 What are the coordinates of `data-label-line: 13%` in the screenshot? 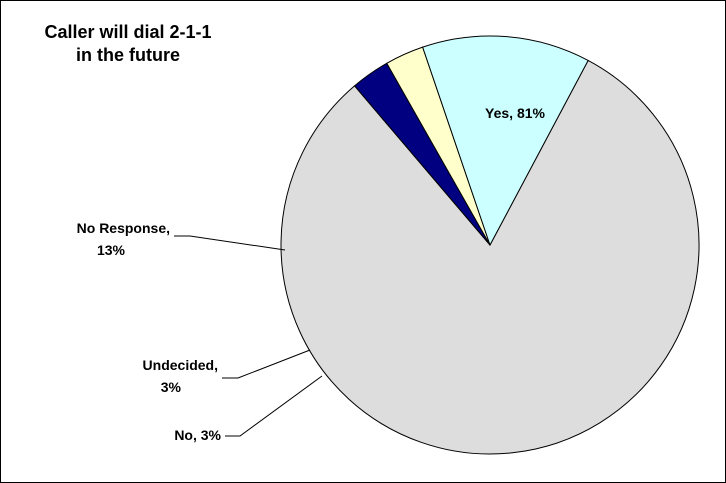 It's located at (111, 250).